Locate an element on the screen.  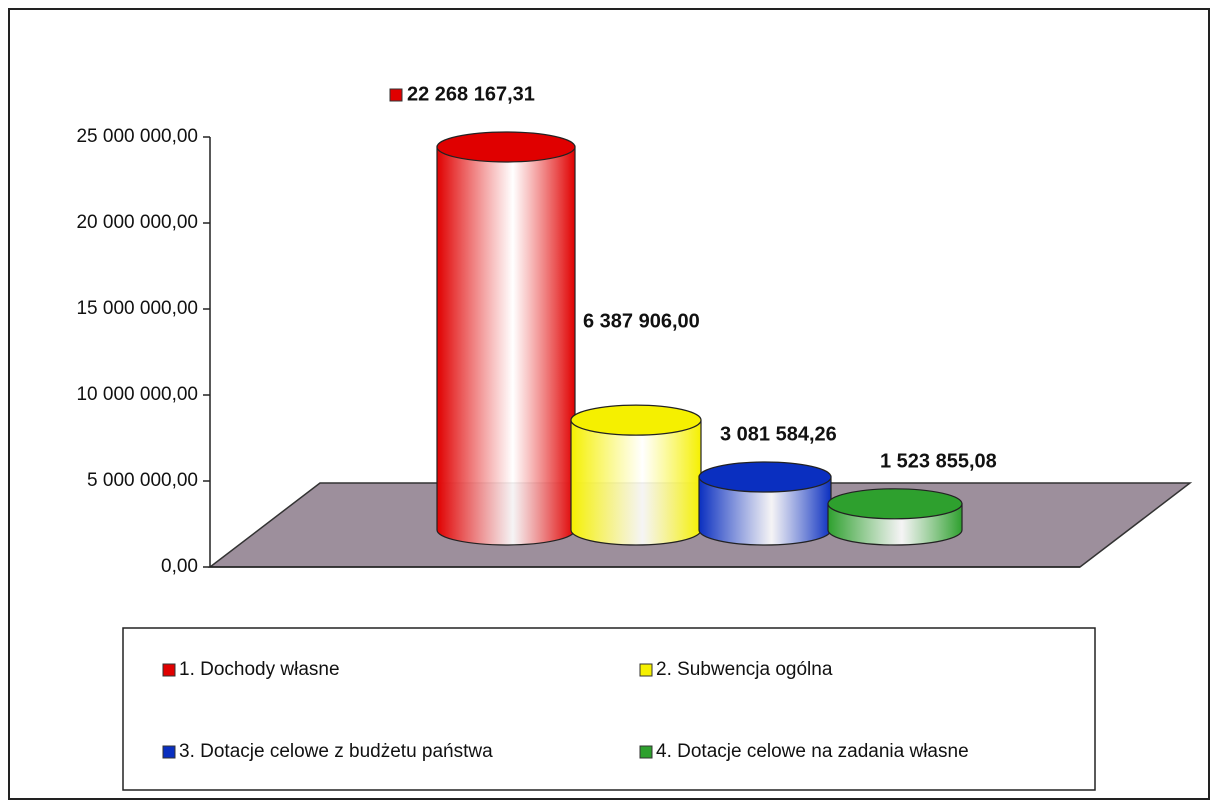
label-key is located at coordinates (396, 95).